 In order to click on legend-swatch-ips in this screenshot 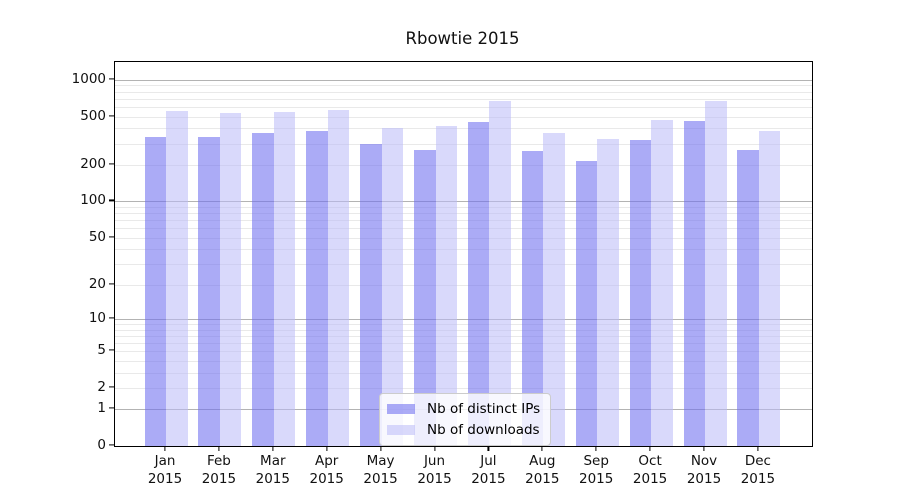, I will do `click(401, 409)`.